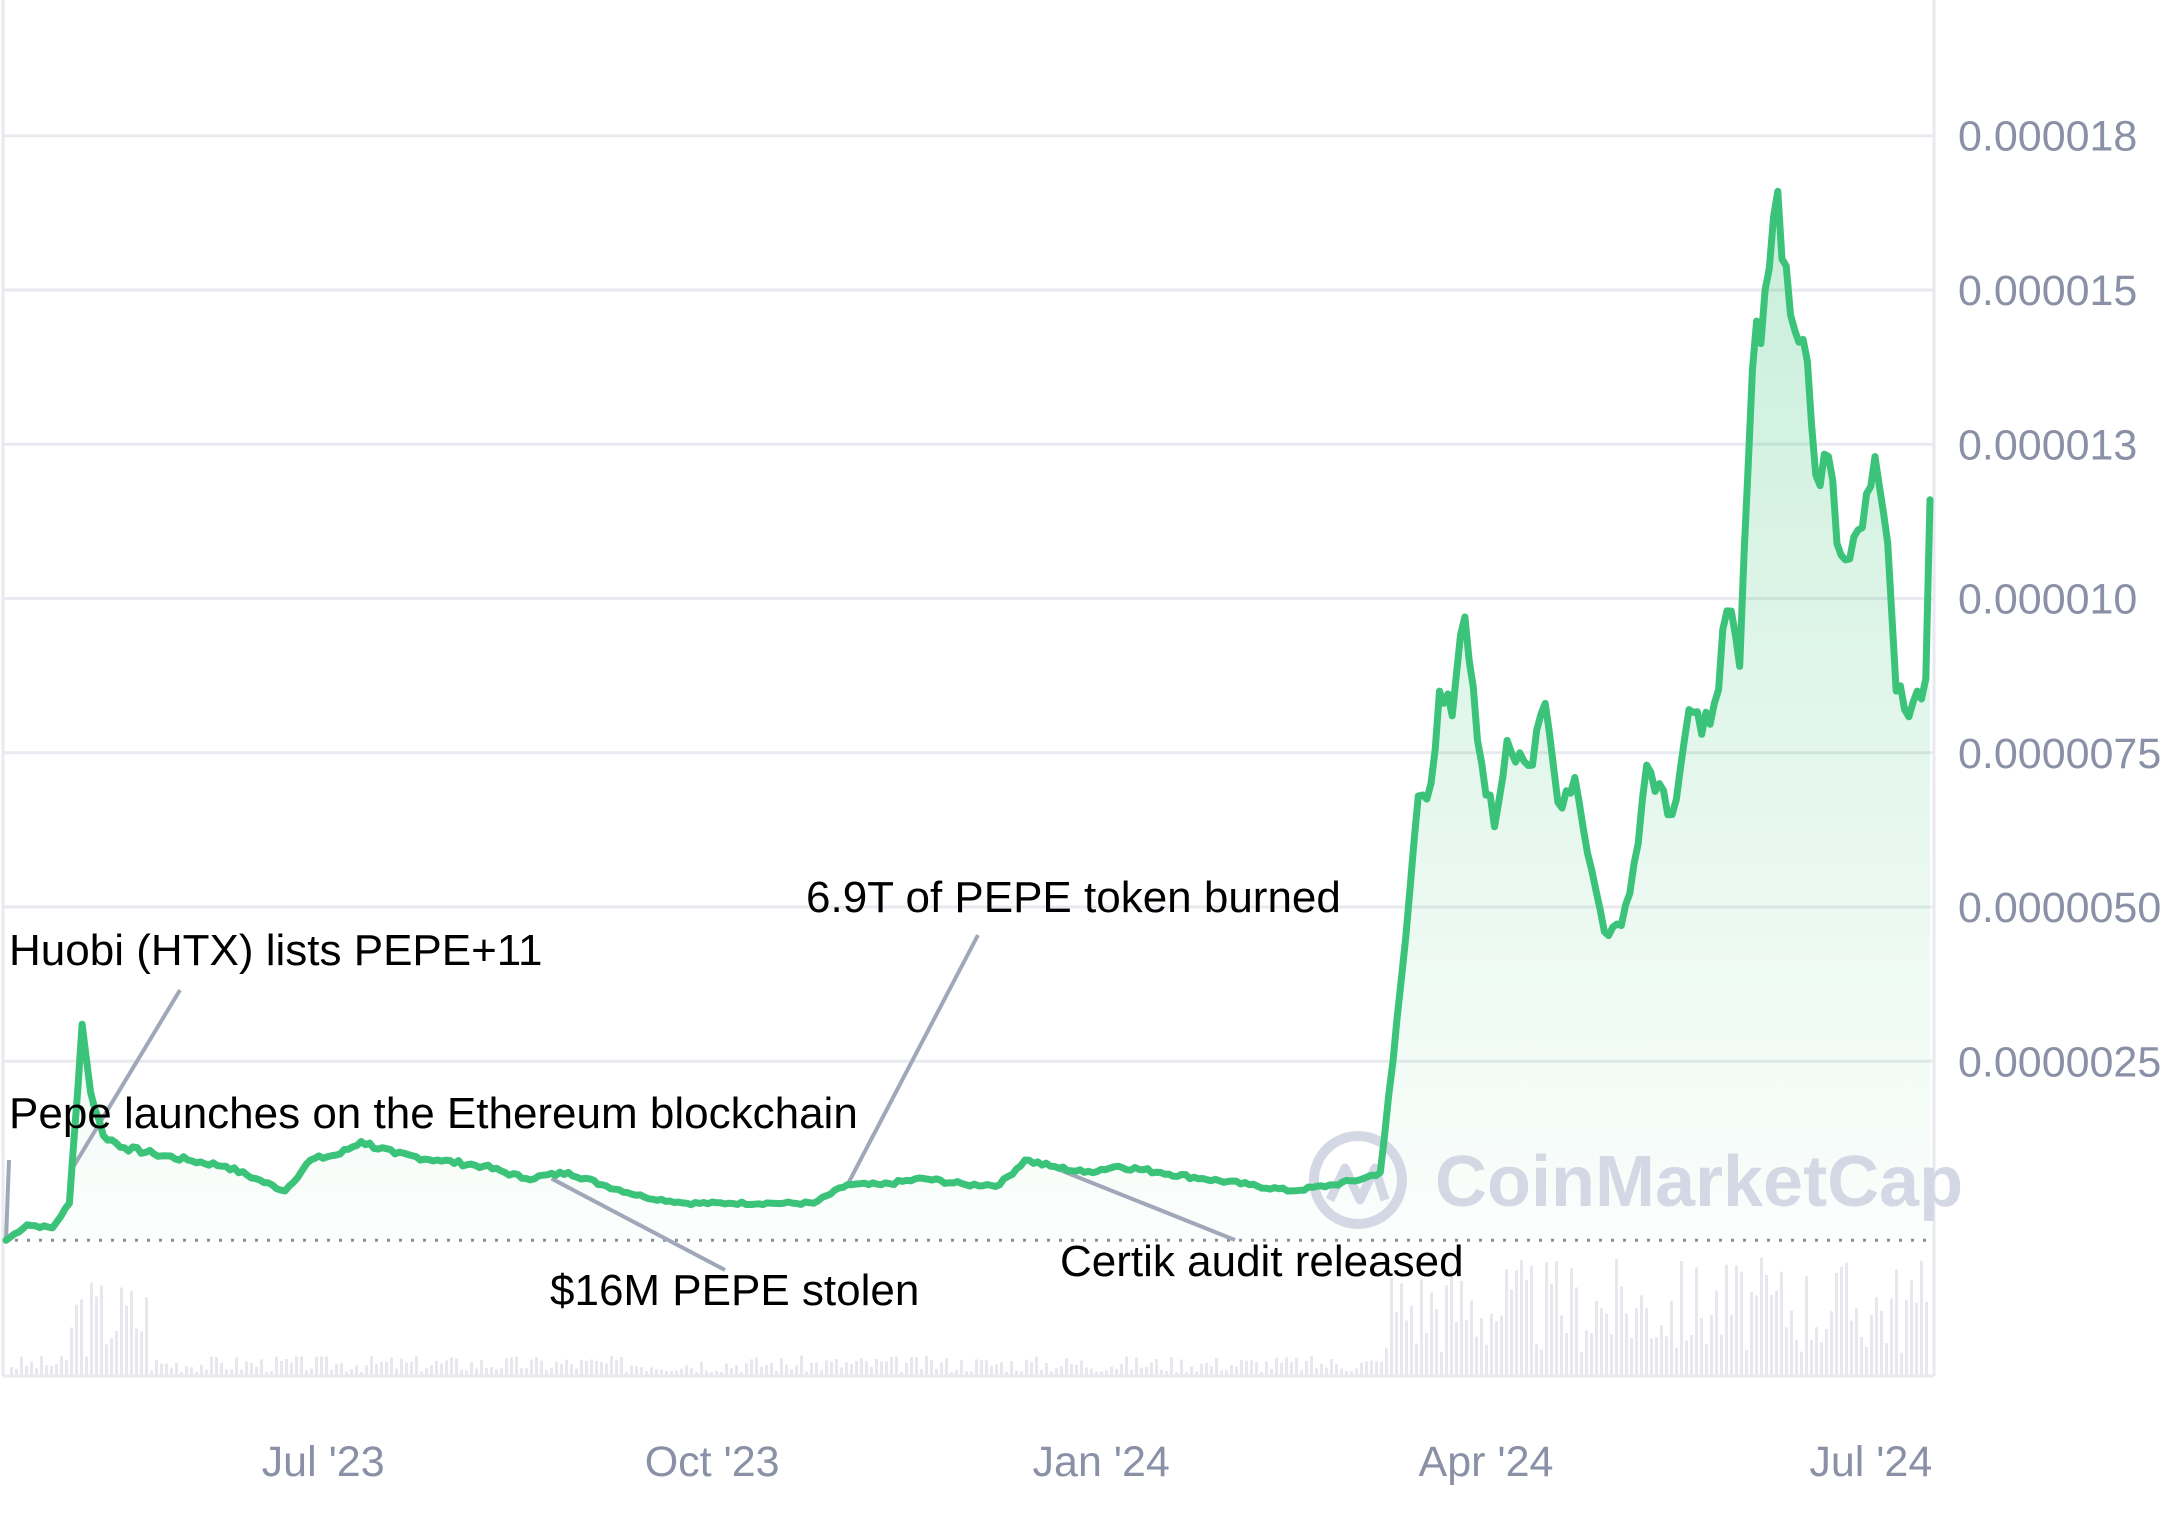 The width and height of the screenshot is (2176, 1526). Describe the element at coordinates (734, 1290) in the screenshot. I see `annotation-label: $16M PEPE stolen` at that location.